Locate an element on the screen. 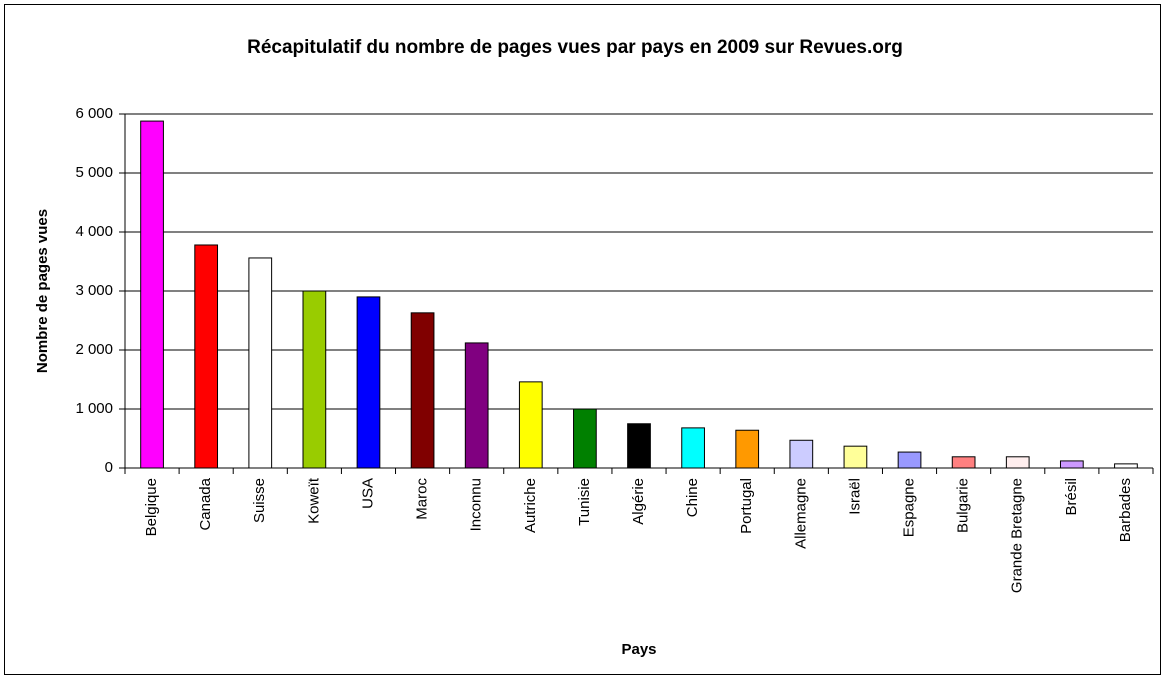 The height and width of the screenshot is (679, 1165). x-tick-label: Canada is located at coordinates (205, 503).